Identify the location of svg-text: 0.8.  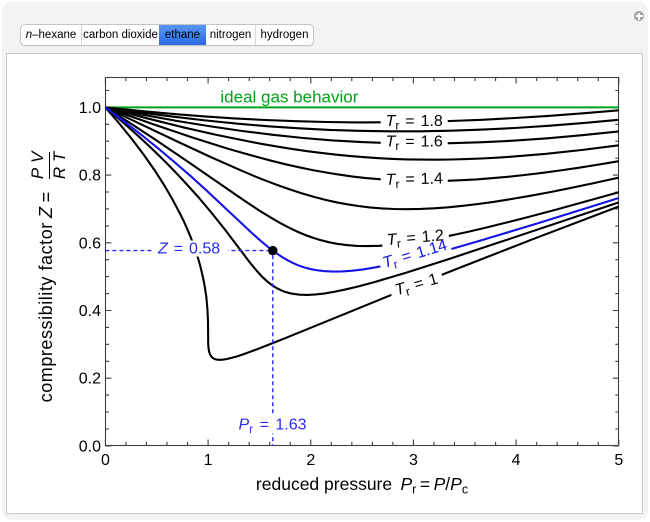
(90, 176).